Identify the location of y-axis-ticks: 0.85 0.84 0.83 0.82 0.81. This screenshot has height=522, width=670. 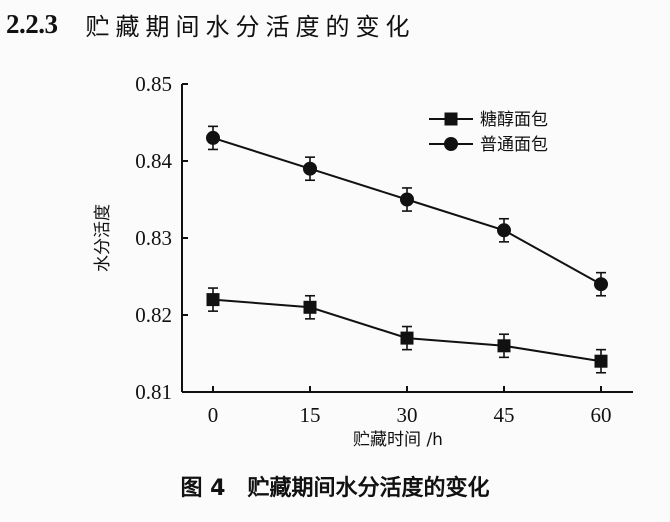
(161, 238).